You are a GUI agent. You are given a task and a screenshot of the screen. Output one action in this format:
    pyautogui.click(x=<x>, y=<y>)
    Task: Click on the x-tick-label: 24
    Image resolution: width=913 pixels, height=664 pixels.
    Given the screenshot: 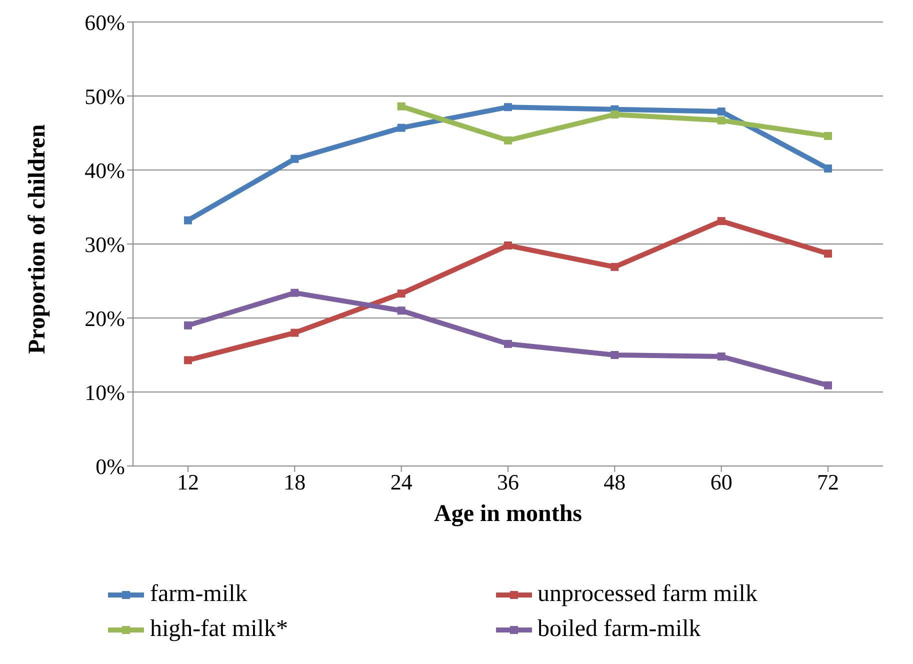 What is the action you would take?
    pyautogui.click(x=401, y=482)
    